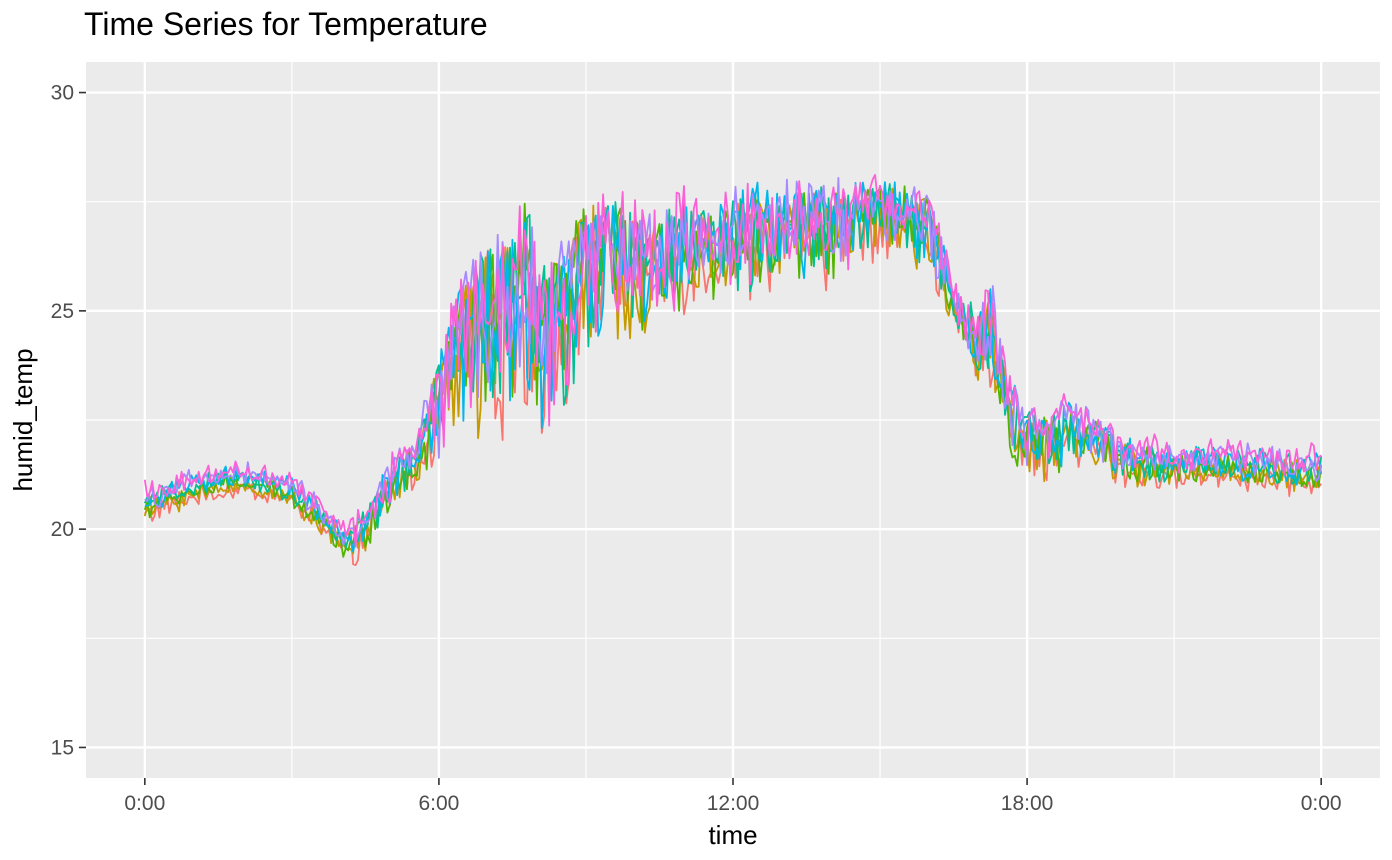 Image resolution: width=1392 pixels, height=860 pixels. I want to click on x-tick-label: 18:00, so click(1027, 803).